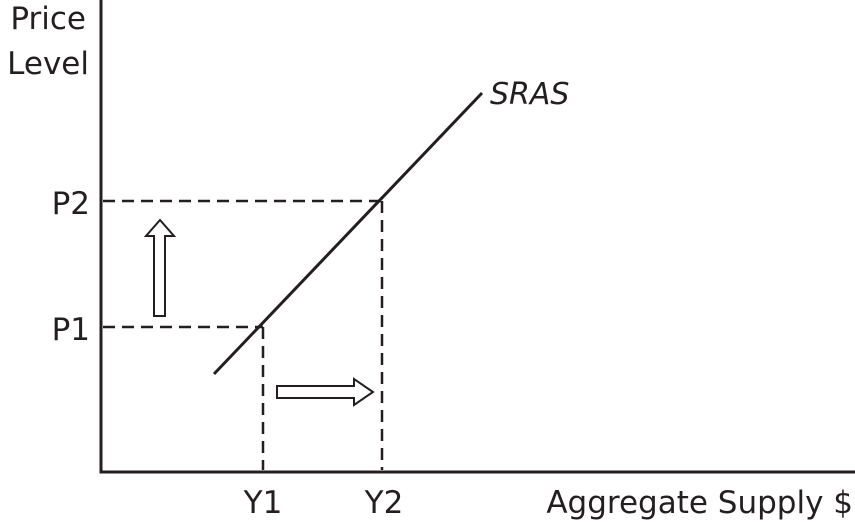 This screenshot has height=525, width=855. I want to click on sras-label: SRAS, so click(529, 94).